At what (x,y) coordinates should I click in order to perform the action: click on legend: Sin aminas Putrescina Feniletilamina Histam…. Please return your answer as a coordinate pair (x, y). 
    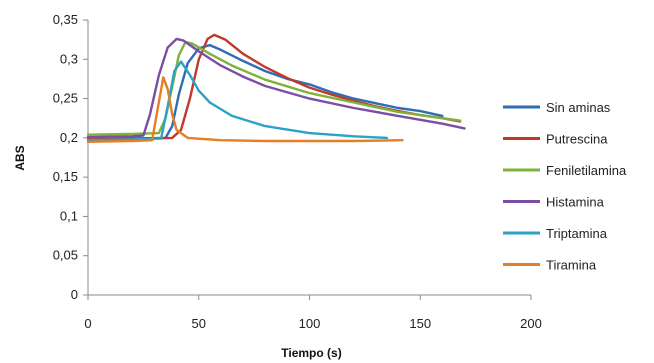
    Looking at the image, I should click on (565, 186).